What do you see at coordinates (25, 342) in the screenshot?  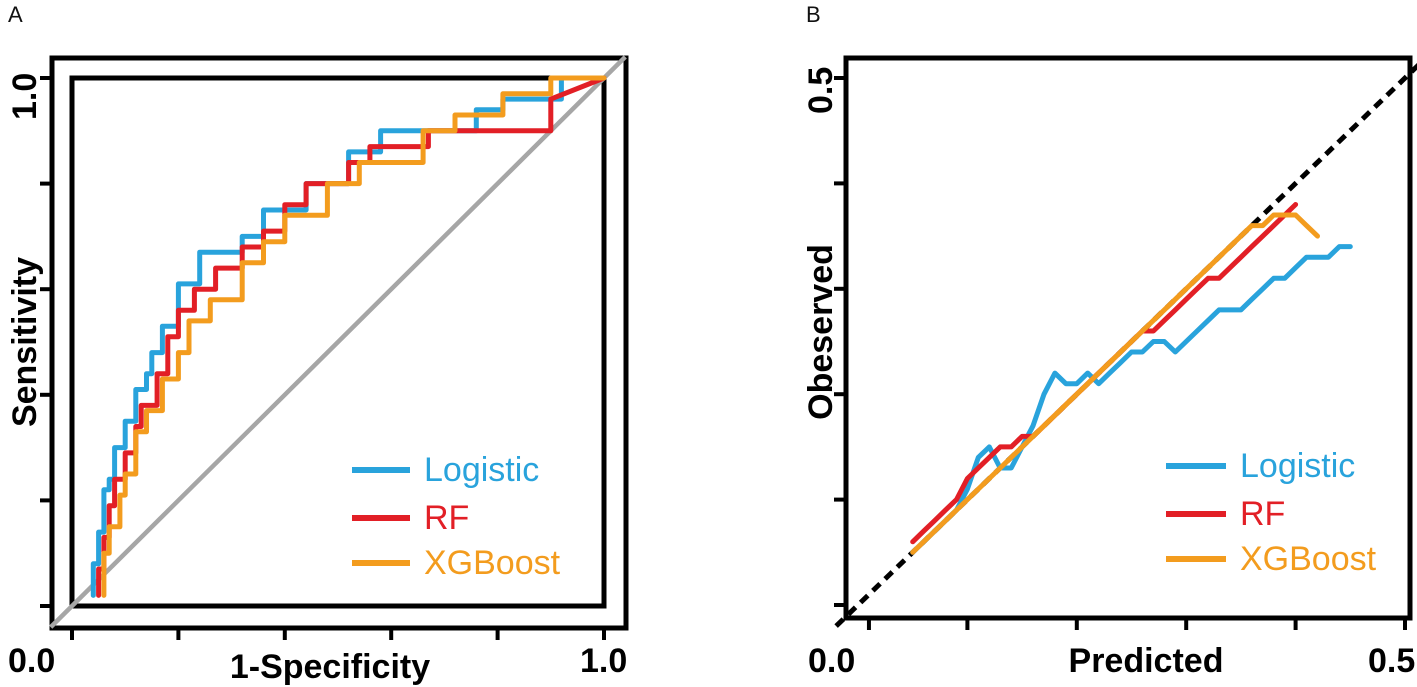 I see `panel-a-y-axis-title: Sensitivity` at bounding box center [25, 342].